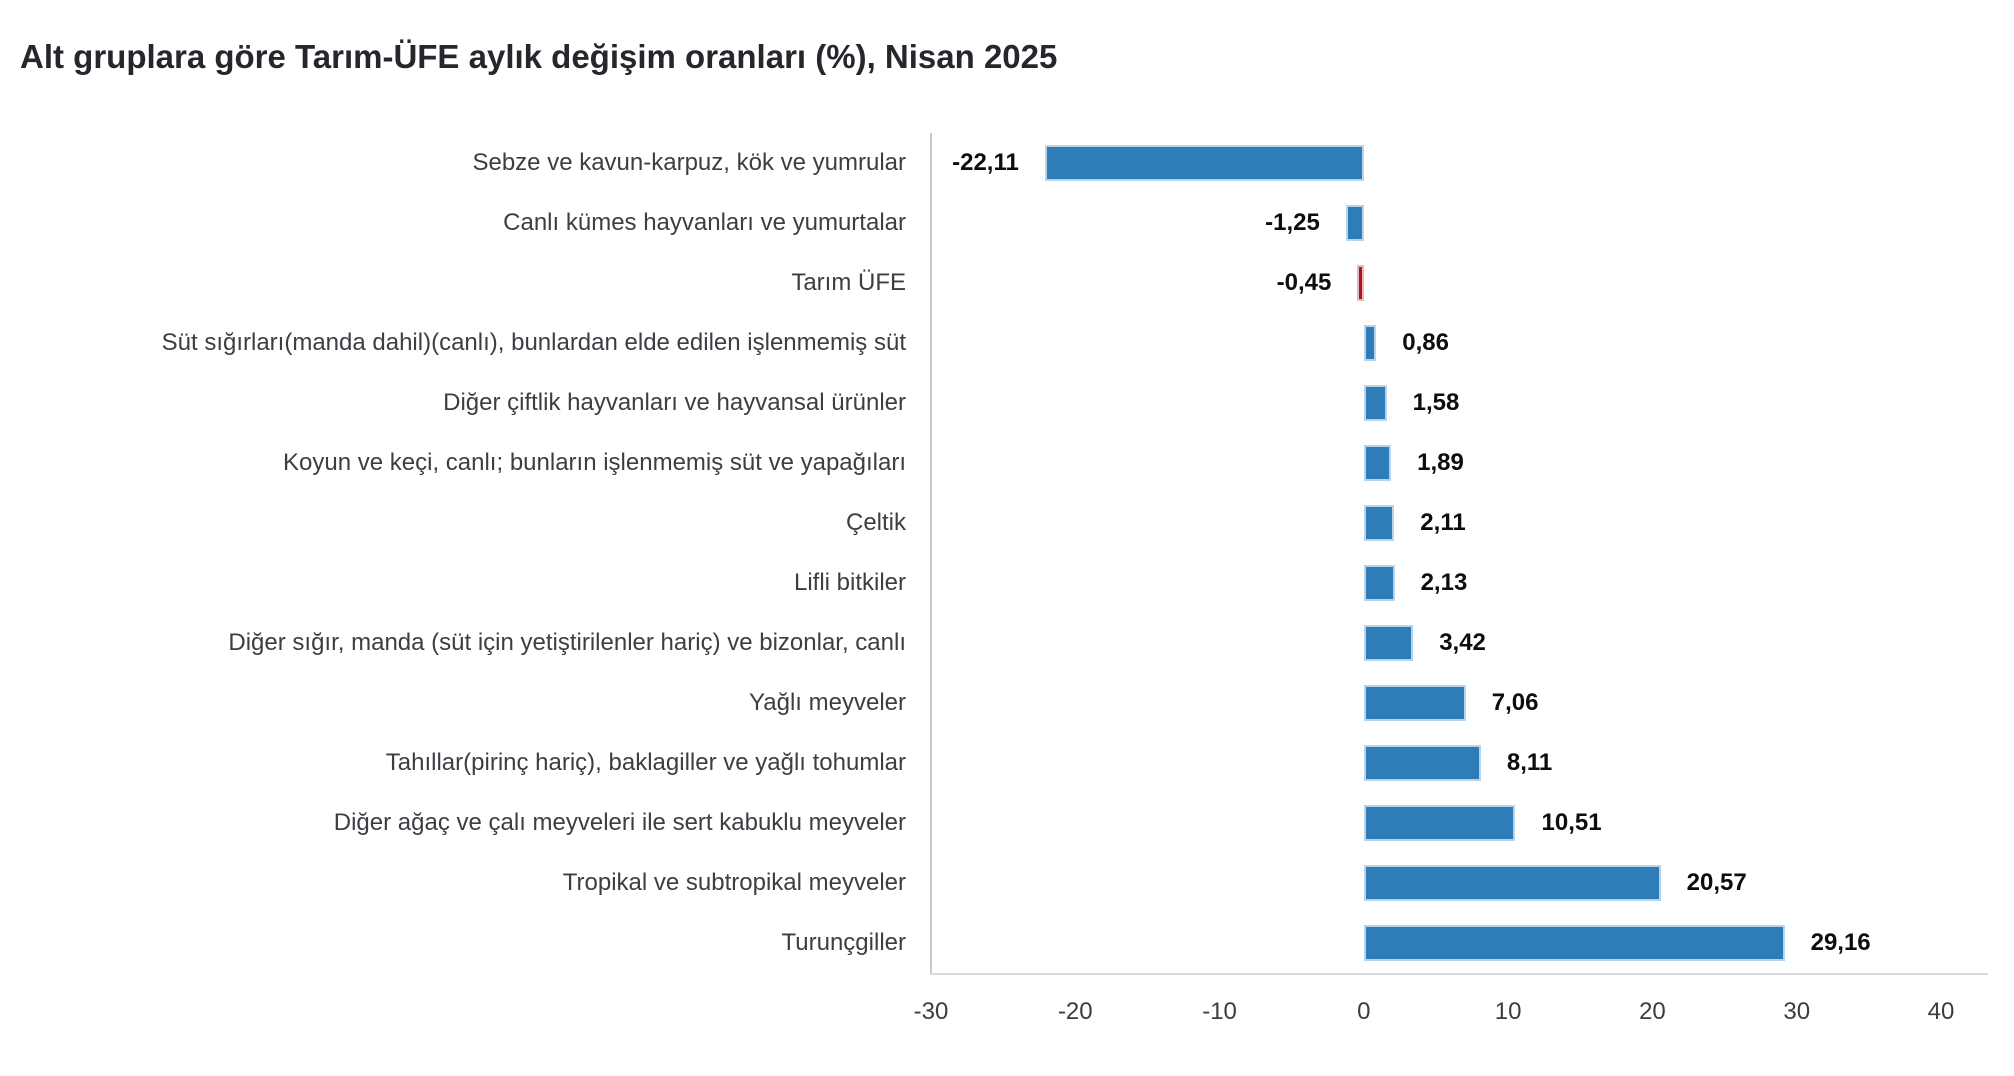 Image resolution: width=2014 pixels, height=1076 pixels. I want to click on value-label: -0,45, so click(1304, 282).